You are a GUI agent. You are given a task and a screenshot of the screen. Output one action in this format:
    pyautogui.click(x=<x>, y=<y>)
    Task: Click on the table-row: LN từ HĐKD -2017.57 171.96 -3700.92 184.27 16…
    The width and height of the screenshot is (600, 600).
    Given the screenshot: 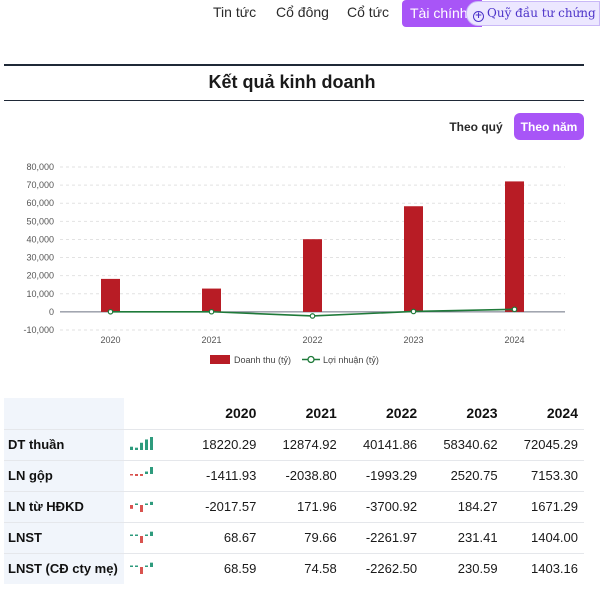 What is the action you would take?
    pyautogui.click(x=294, y=506)
    